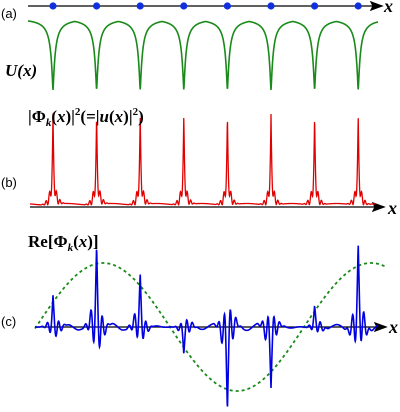 This screenshot has width=400, height=412. Describe the element at coordinates (21, 70) in the screenshot. I see `panel-title: U(x)` at that location.